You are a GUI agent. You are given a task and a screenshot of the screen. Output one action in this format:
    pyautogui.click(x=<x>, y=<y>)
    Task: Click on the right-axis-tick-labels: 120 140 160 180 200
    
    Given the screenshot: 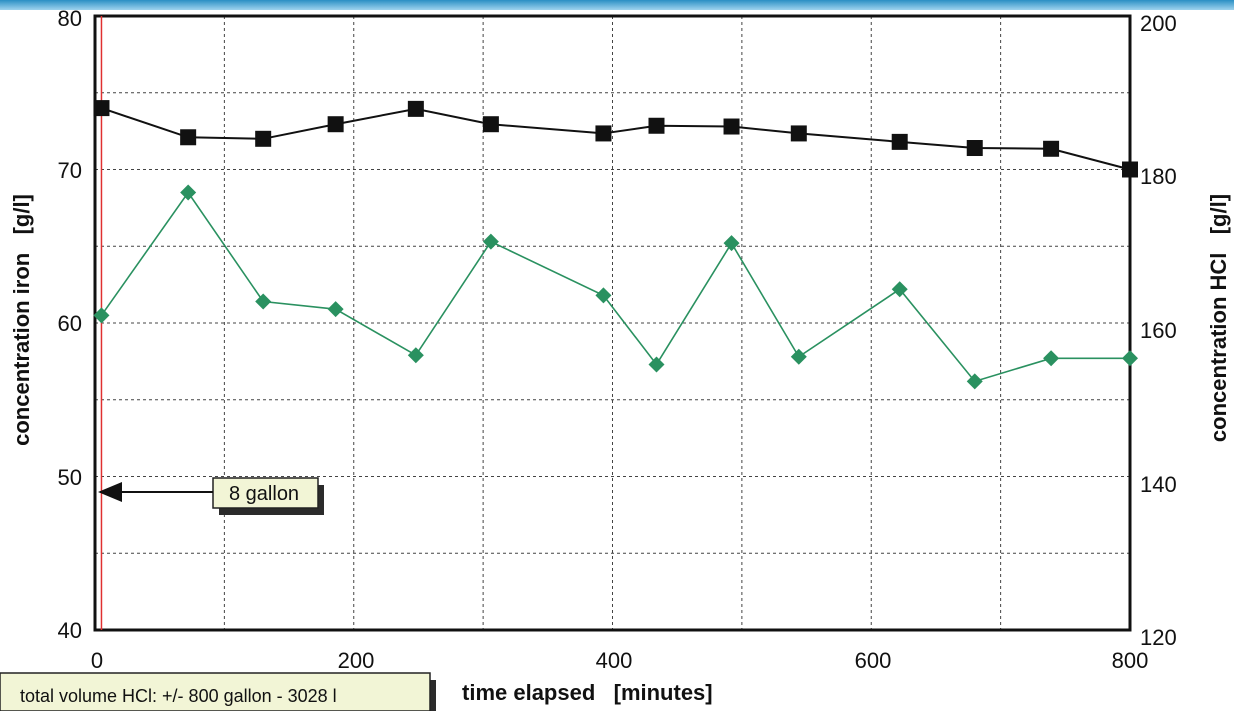 What is the action you would take?
    pyautogui.click(x=1158, y=330)
    